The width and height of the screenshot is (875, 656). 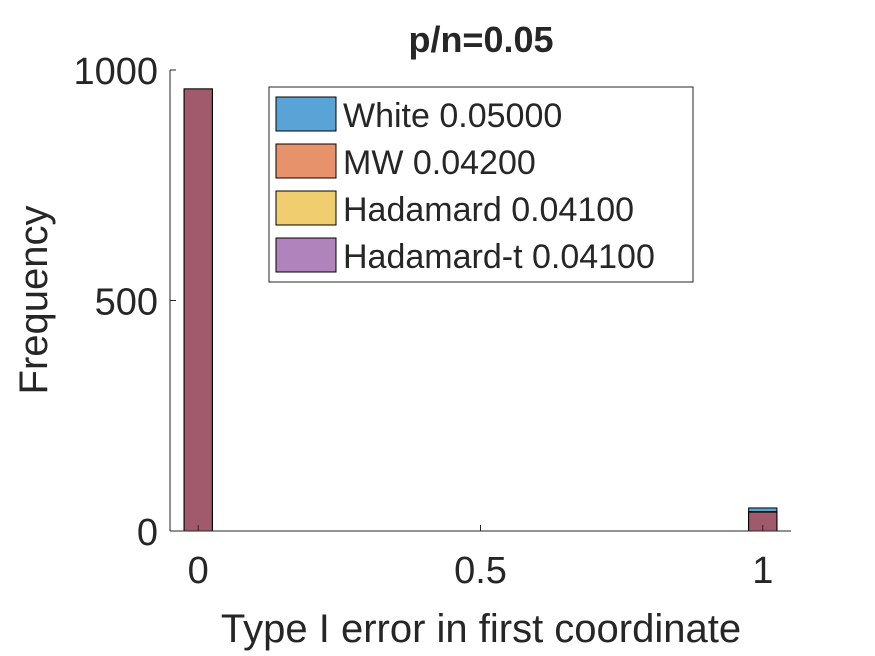 What do you see at coordinates (306, 114) in the screenshot?
I see `legend-swatch-white` at bounding box center [306, 114].